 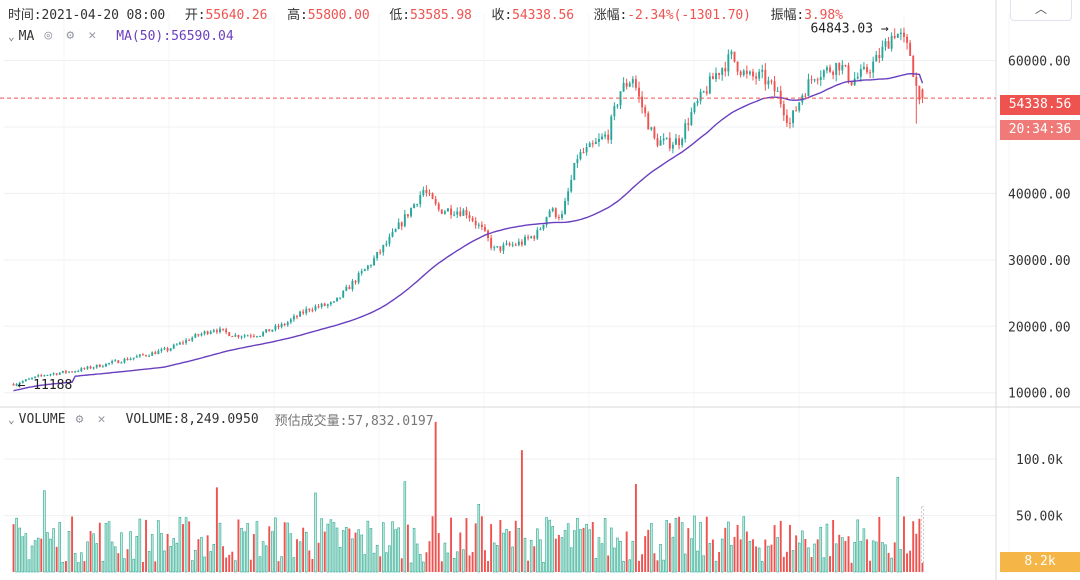 What do you see at coordinates (1041, 10) in the screenshot?
I see `collapse-button: ︿` at bounding box center [1041, 10].